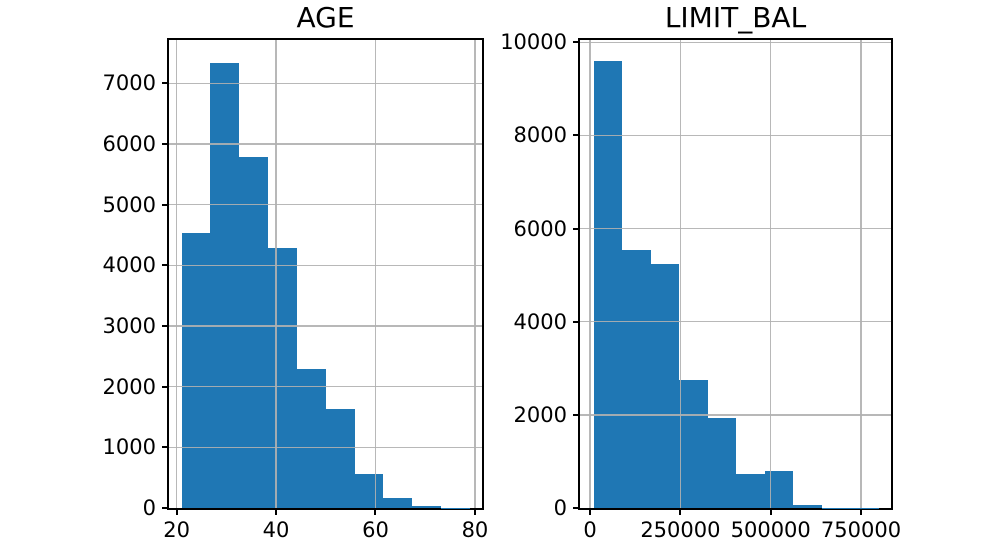  What do you see at coordinates (276, 530) in the screenshot?
I see `x-tick-label: 40` at bounding box center [276, 530].